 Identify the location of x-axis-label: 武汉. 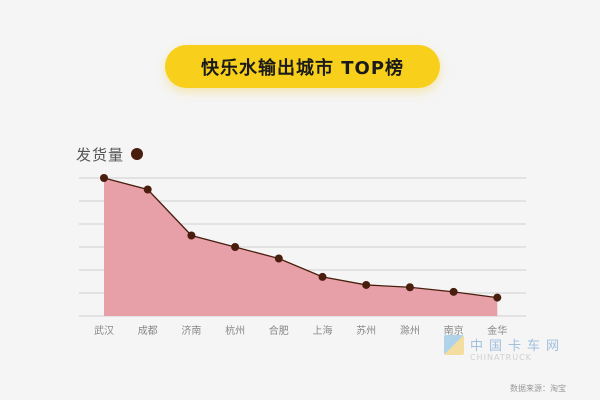
(104, 331).